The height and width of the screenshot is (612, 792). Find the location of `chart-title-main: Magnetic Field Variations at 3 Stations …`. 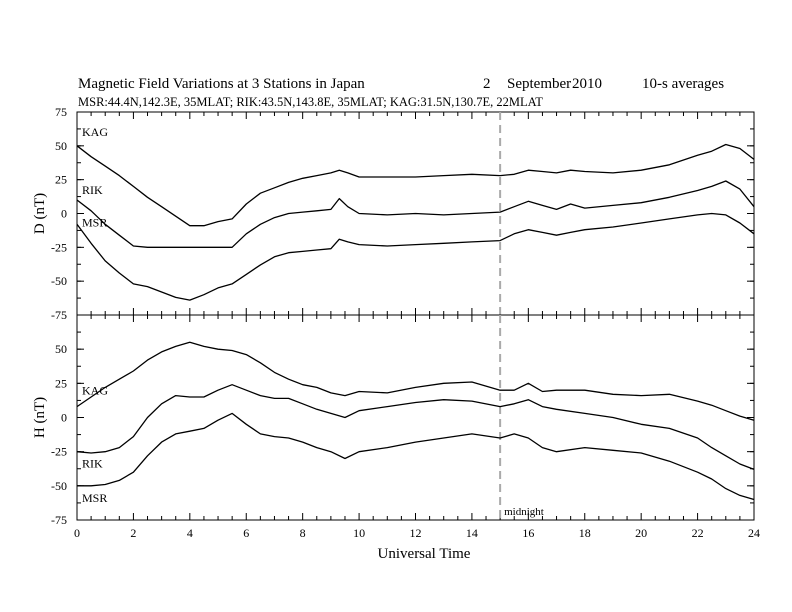

chart-title-main: Magnetic Field Variations at 3 Stations … is located at coordinates (221, 84).